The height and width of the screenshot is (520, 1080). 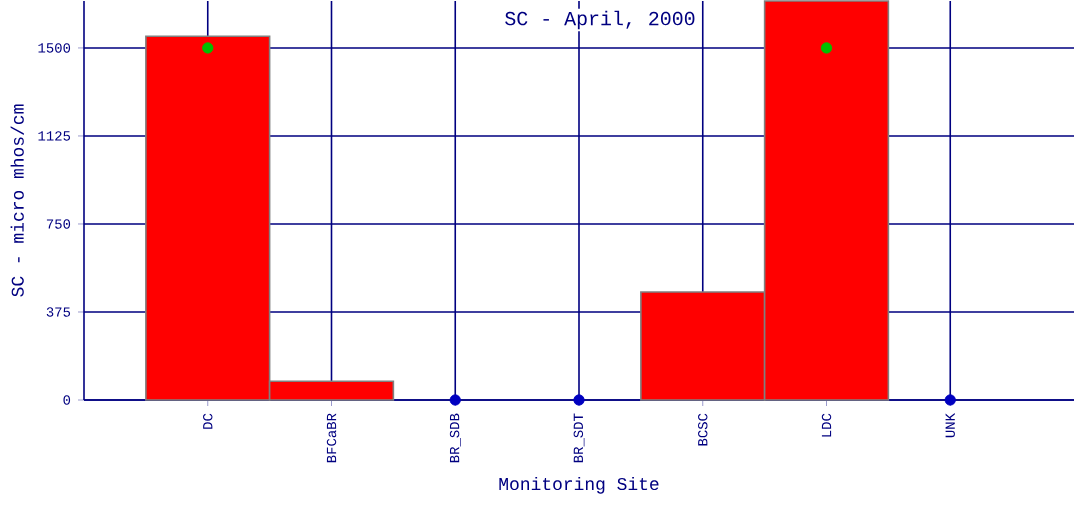 What do you see at coordinates (600, 20) in the screenshot?
I see `chart-title: SC - April, 2000` at bounding box center [600, 20].